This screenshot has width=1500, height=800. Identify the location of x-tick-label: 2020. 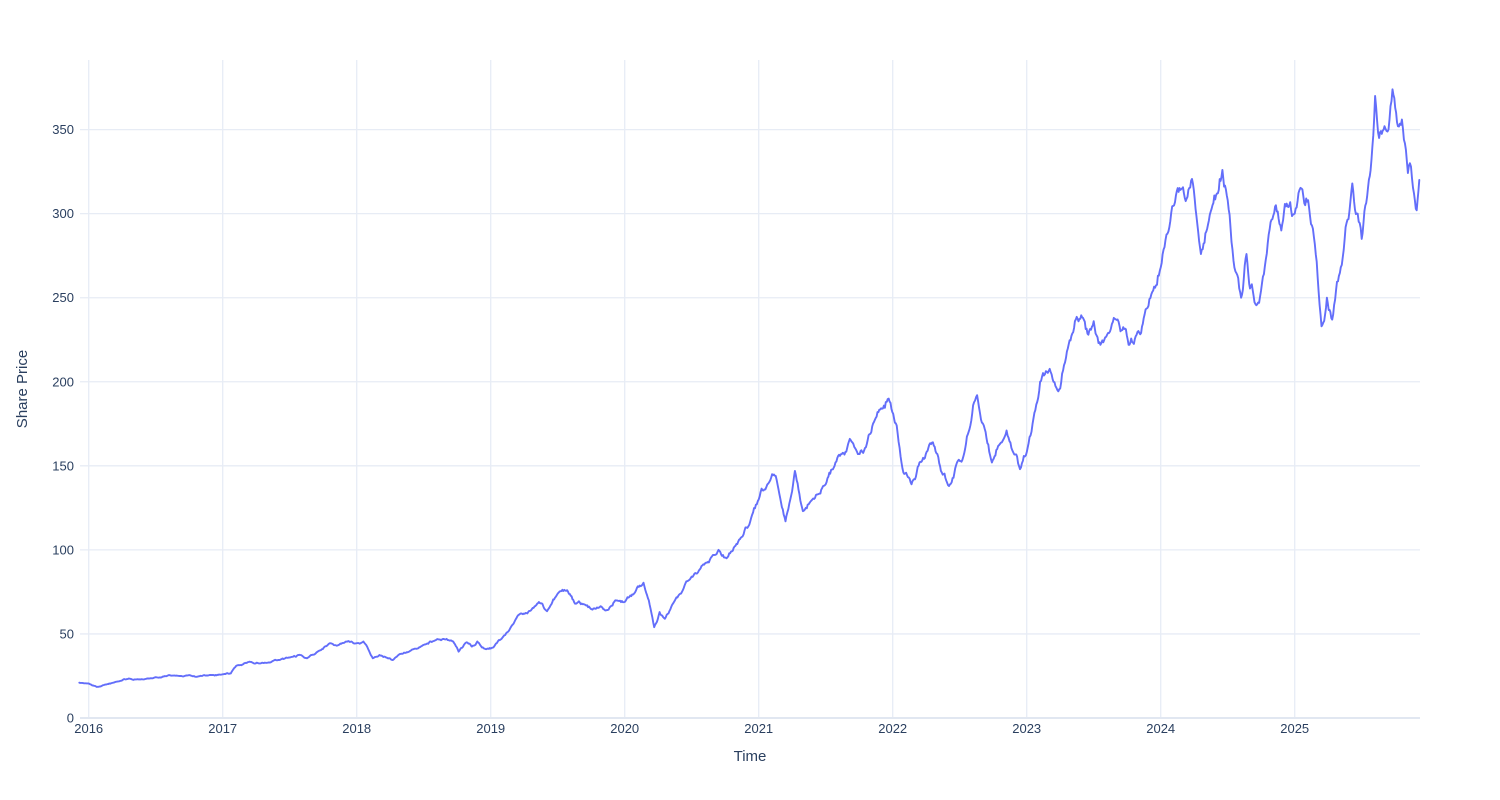
(624, 728).